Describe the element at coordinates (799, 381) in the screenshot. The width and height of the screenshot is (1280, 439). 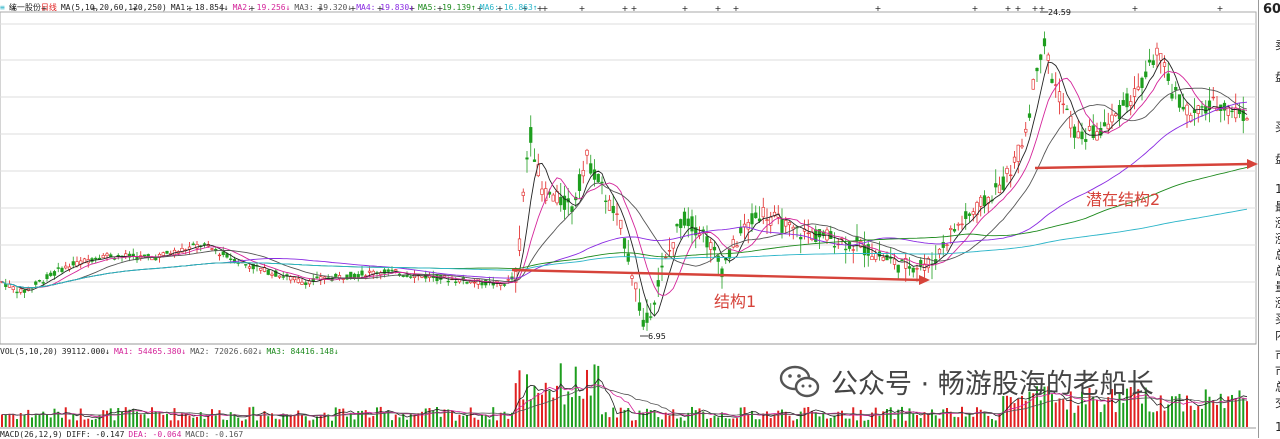
I see `wechat-icon` at that location.